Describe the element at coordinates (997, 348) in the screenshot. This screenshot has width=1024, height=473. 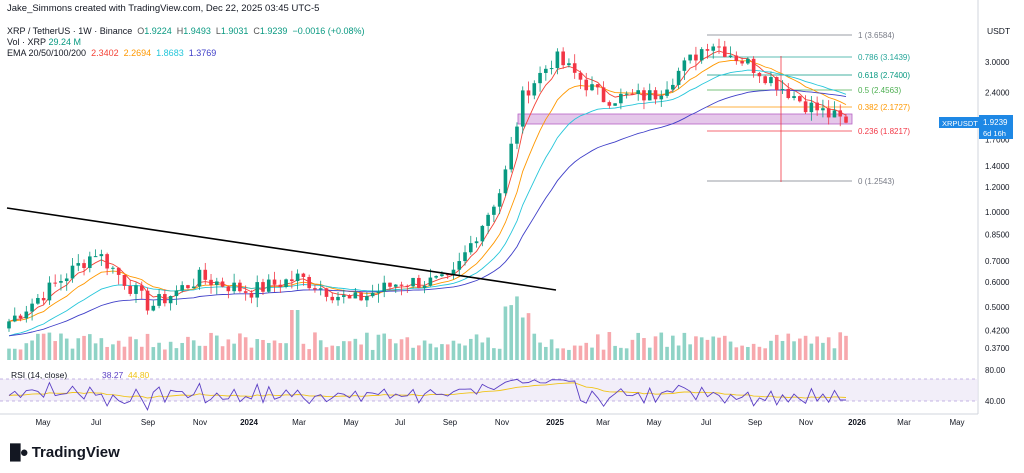
I see `price-tick-label: 0.3700` at that location.